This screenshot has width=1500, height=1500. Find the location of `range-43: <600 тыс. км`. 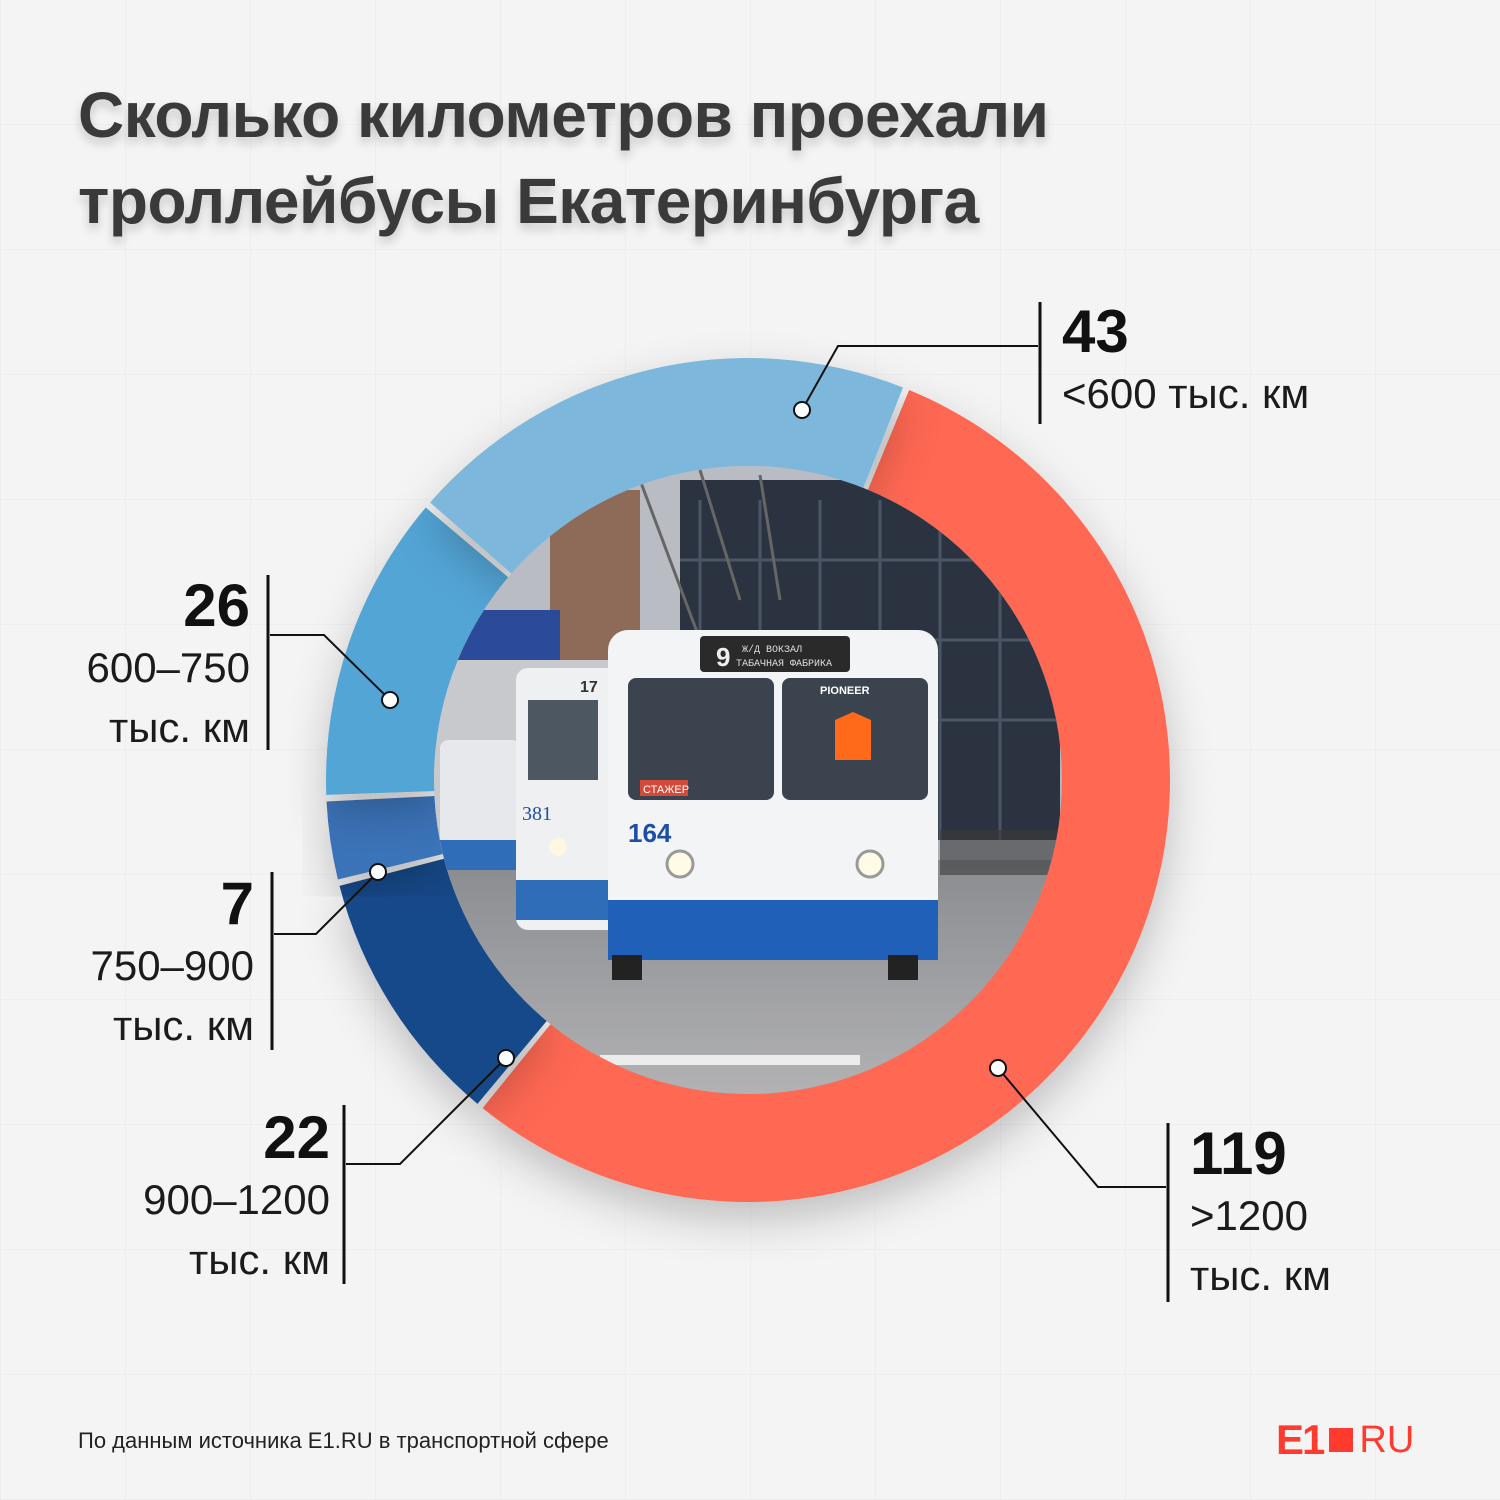

range-43: <600 тыс. км is located at coordinates (1186, 393).